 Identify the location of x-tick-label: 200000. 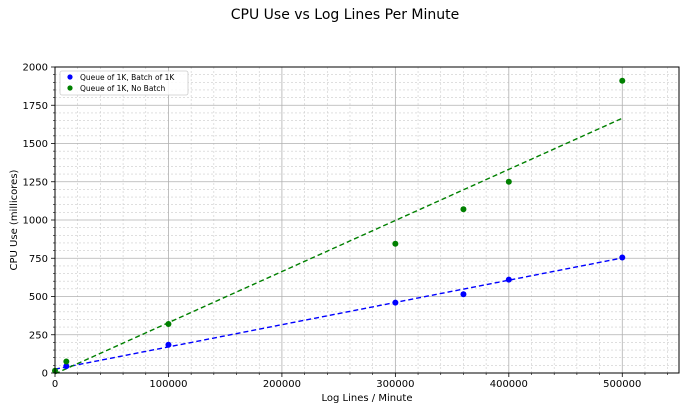
(282, 384).